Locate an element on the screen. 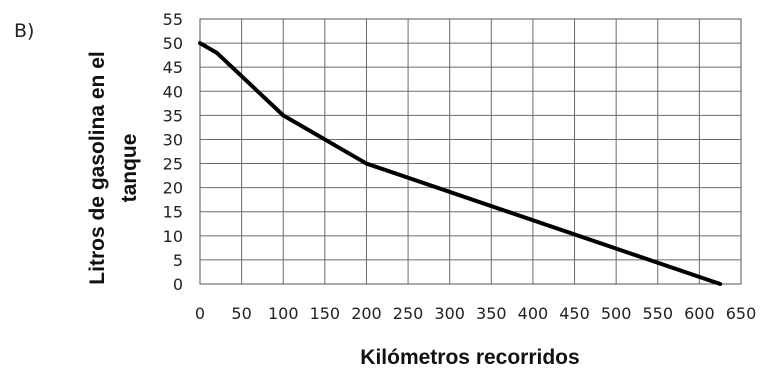 The image size is (764, 373). y-tick-label: 40 is located at coordinates (173, 91).